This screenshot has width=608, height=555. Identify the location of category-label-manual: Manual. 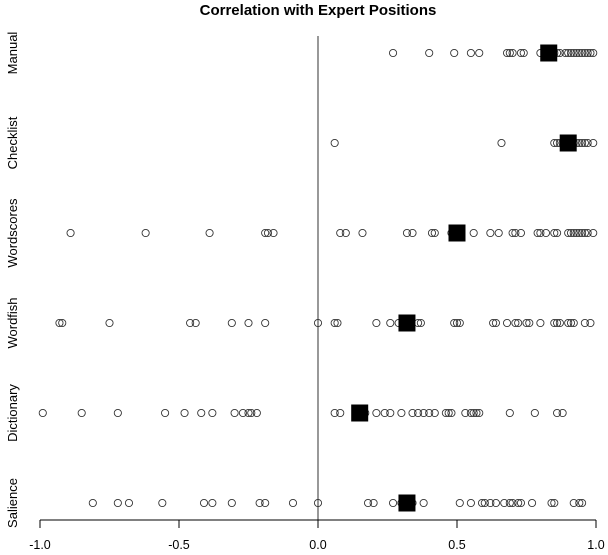
(12, 53).